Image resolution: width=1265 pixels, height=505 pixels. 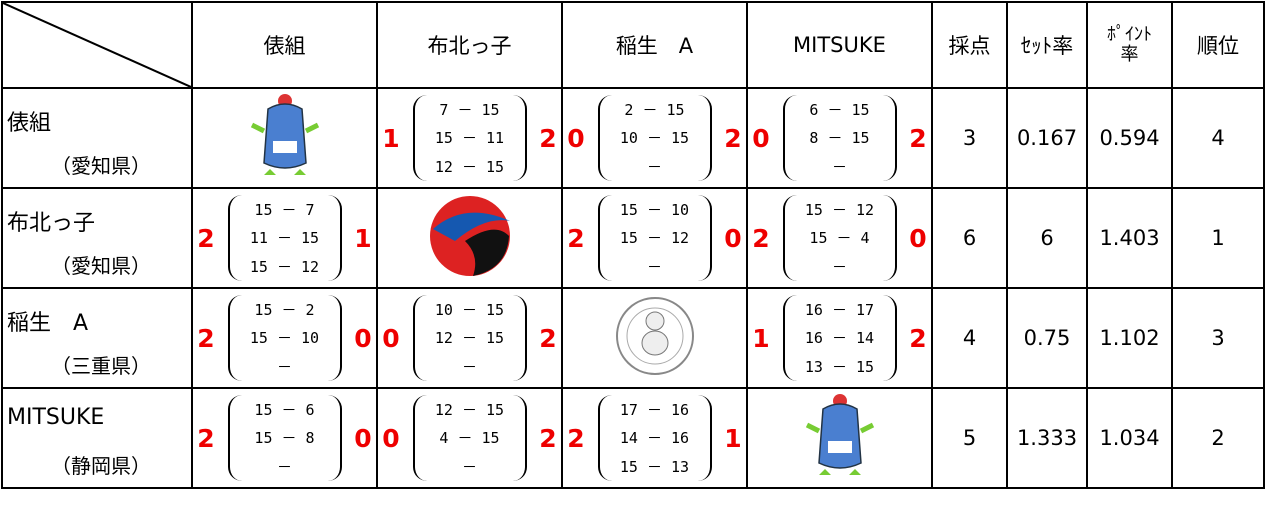 I want to click on match-result: 2 15 － 7 11 － 15 15 － 12 1, so click(x=284, y=238).